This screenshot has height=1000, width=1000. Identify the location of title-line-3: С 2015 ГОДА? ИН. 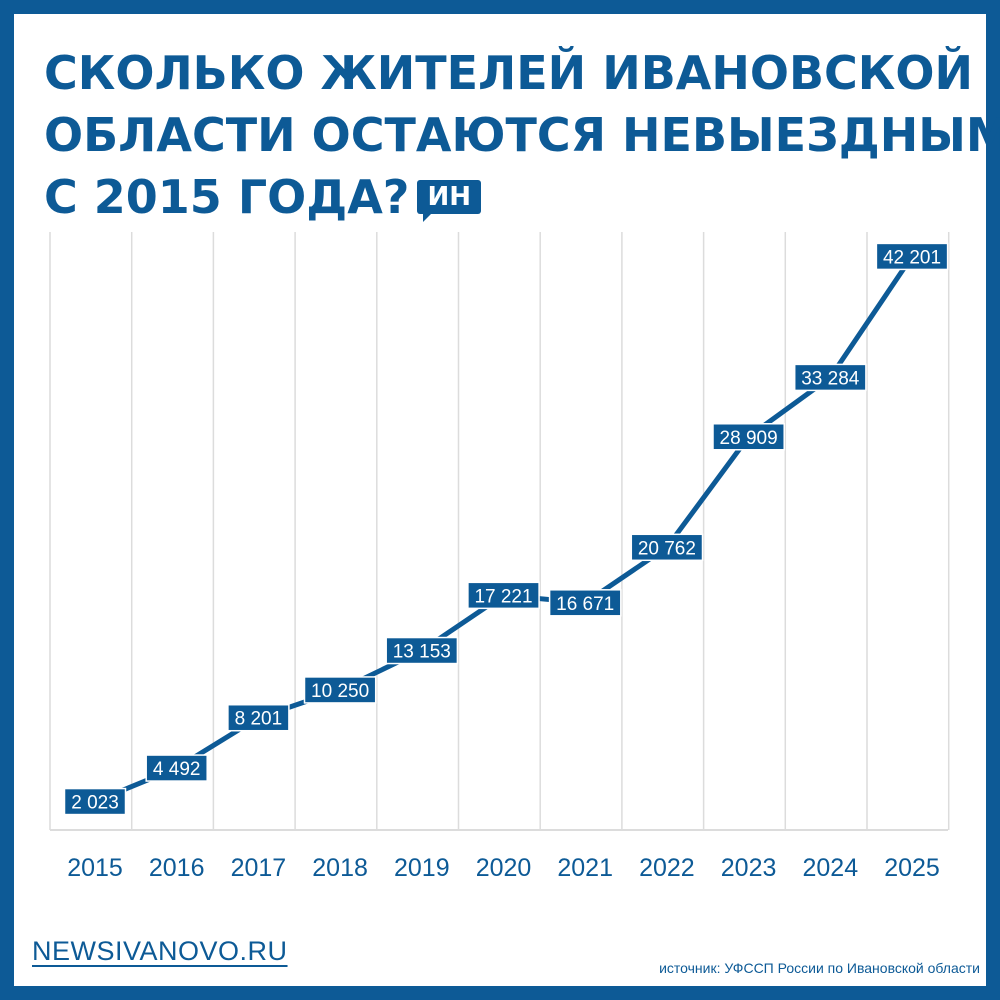
(514, 197).